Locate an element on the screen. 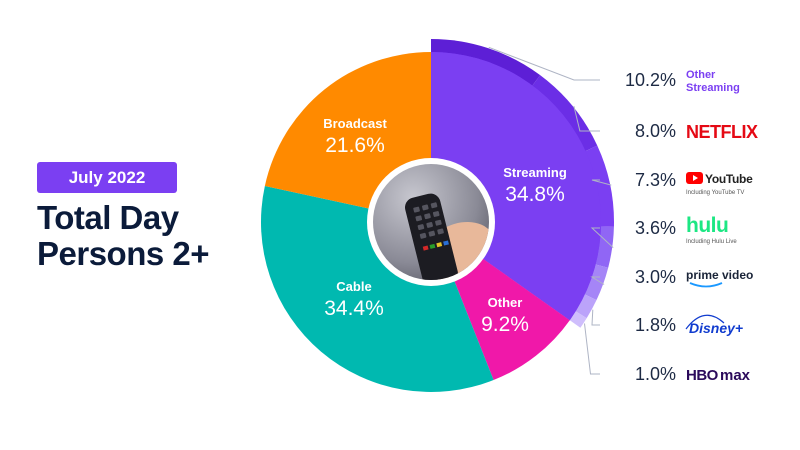 This screenshot has width=800, height=450. legend-value-disney-plus-logo: 1.8% is located at coordinates (655, 325).